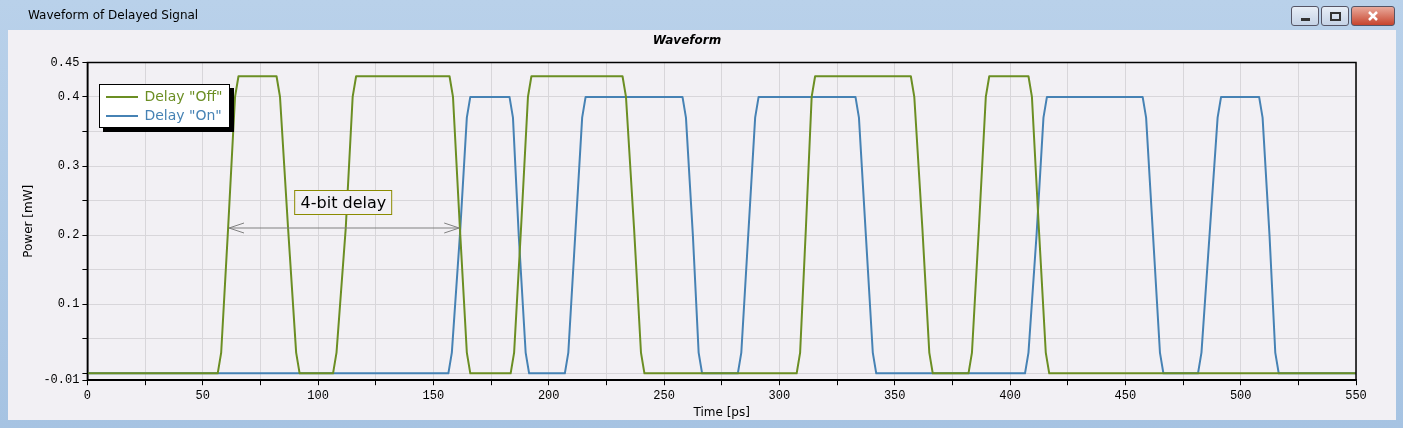 The width and height of the screenshot is (1403, 428). Describe the element at coordinates (318, 395) in the screenshot. I see `x-tick-label: 100` at that location.